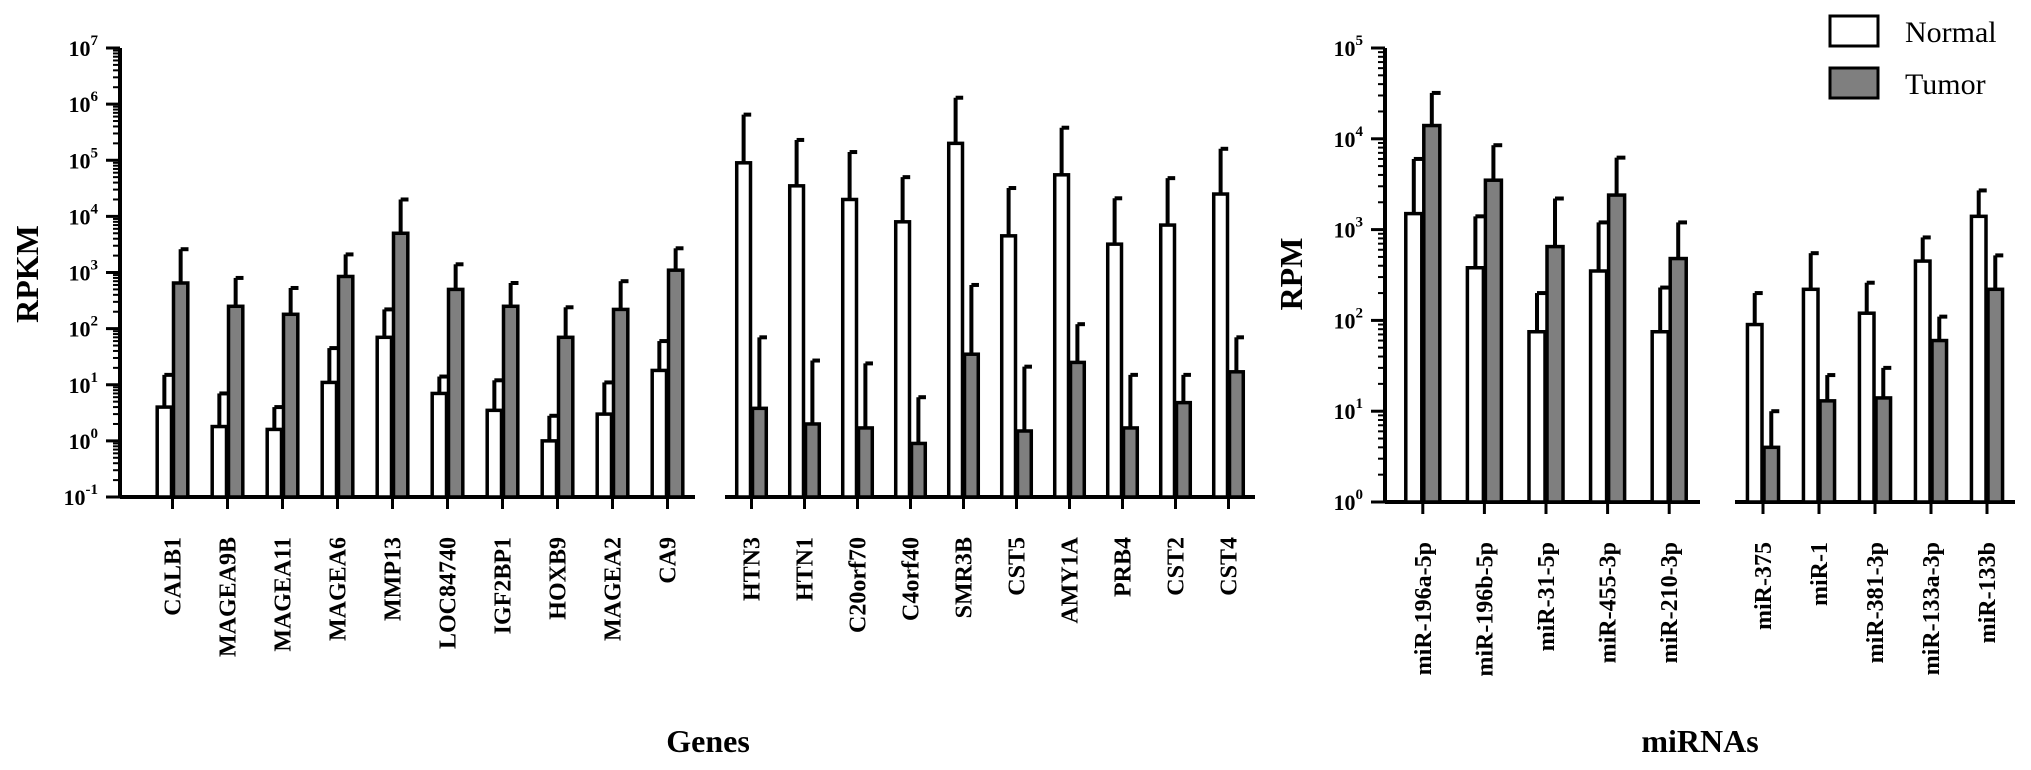 The height and width of the screenshot is (770, 2031). Describe the element at coordinates (1018, 566) in the screenshot. I see `x-tick-label-cst5: CST5` at that location.